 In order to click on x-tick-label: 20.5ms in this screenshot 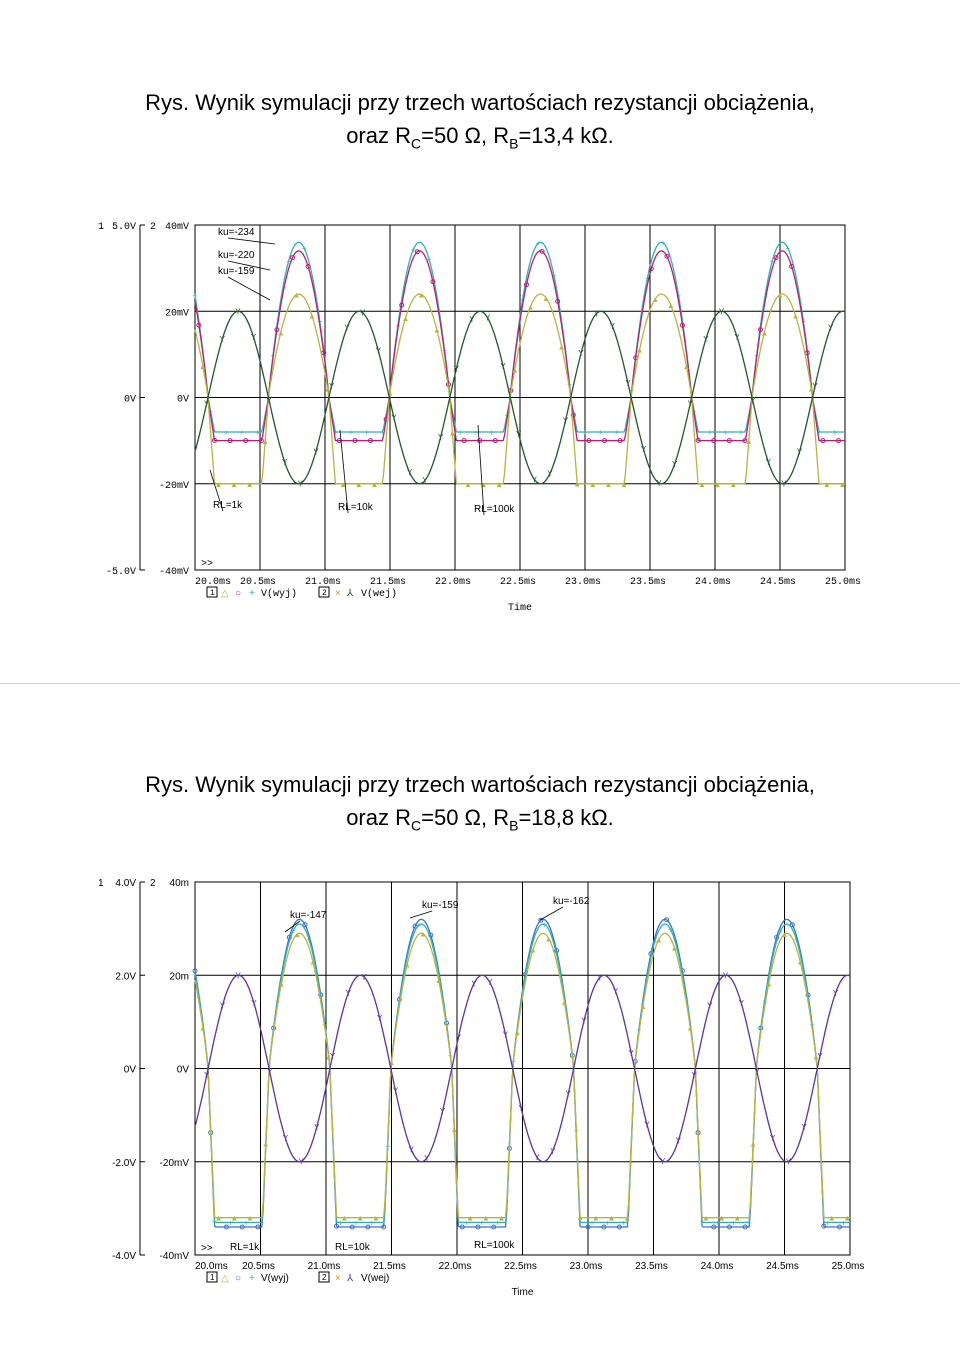, I will do `click(258, 582)`.